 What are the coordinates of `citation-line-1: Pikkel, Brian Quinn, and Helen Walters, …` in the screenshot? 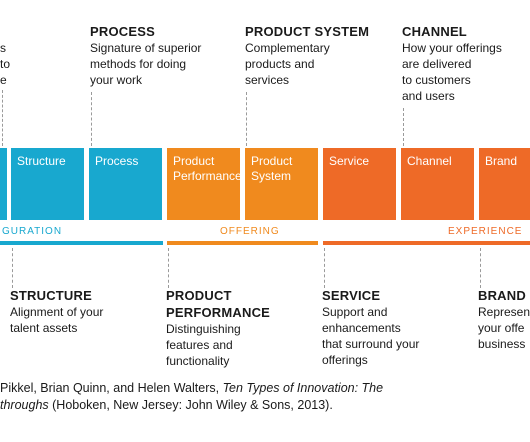 It's located at (191, 388).